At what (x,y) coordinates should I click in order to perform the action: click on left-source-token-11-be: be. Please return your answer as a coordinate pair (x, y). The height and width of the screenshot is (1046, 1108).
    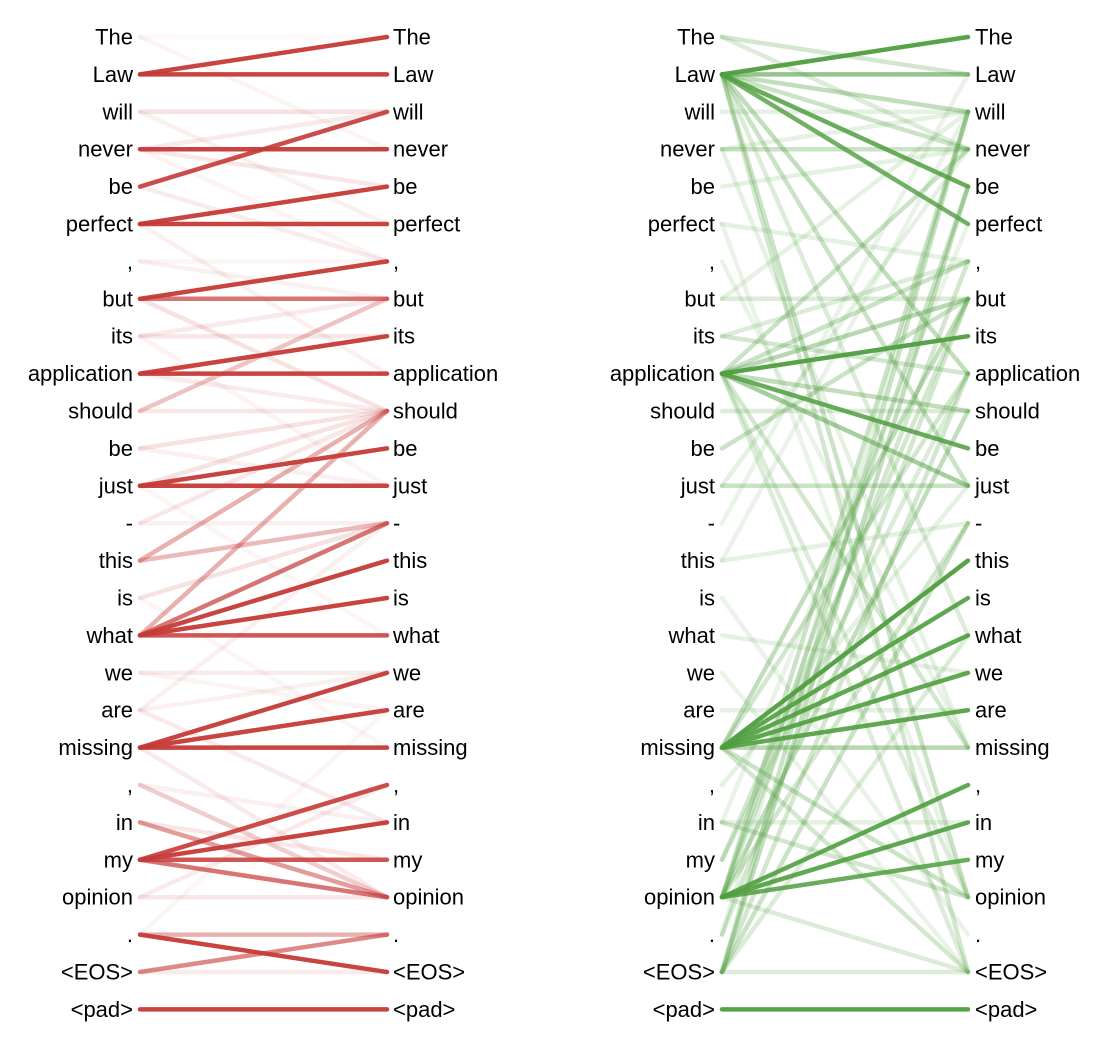
    Looking at the image, I should click on (121, 448).